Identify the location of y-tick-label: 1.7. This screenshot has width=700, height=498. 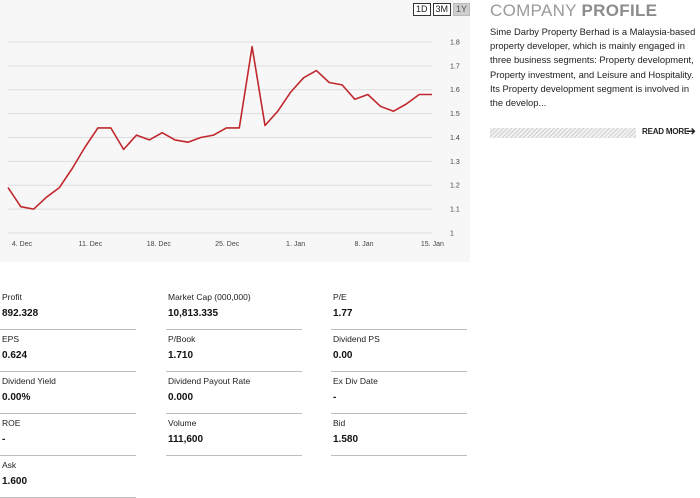
(455, 66).